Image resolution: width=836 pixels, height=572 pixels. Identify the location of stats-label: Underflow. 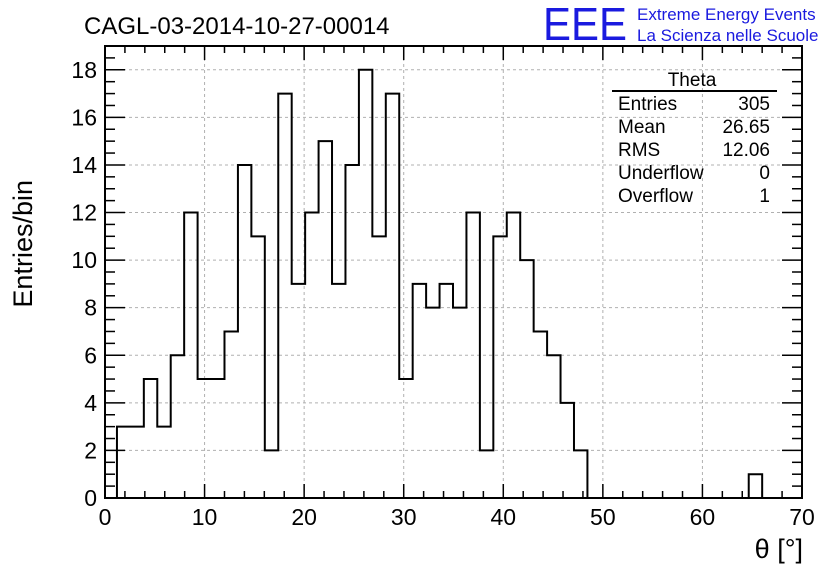
(661, 173).